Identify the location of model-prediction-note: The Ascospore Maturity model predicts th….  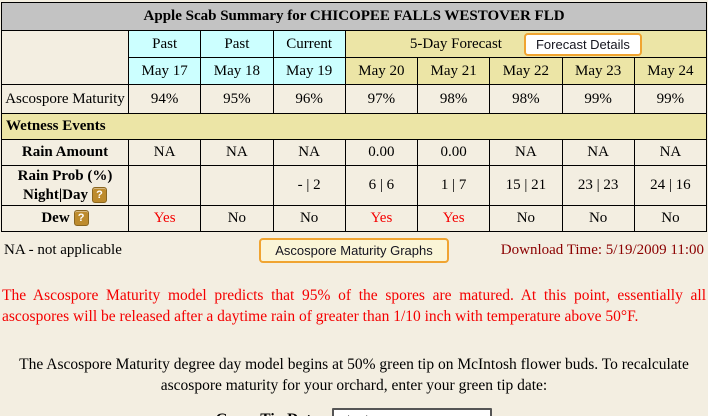
(354, 306).